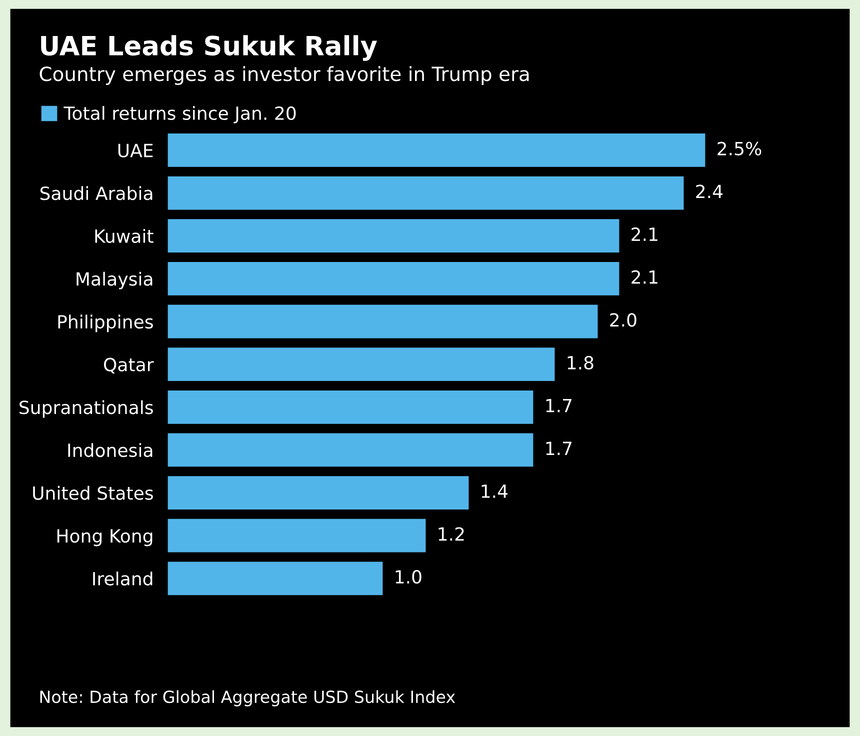 The height and width of the screenshot is (736, 860). I want to click on data-label: 1.8, so click(581, 363).